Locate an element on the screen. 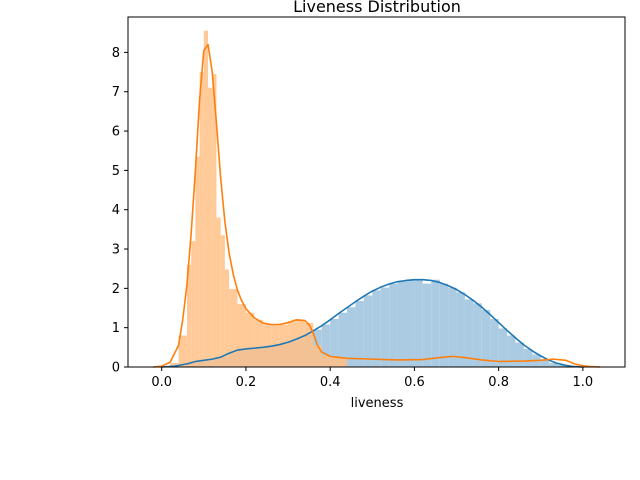 The width and height of the screenshot is (640, 480). y-ticks: 0 1 2 3 4 5 6 7 8 is located at coordinates (120, 211).